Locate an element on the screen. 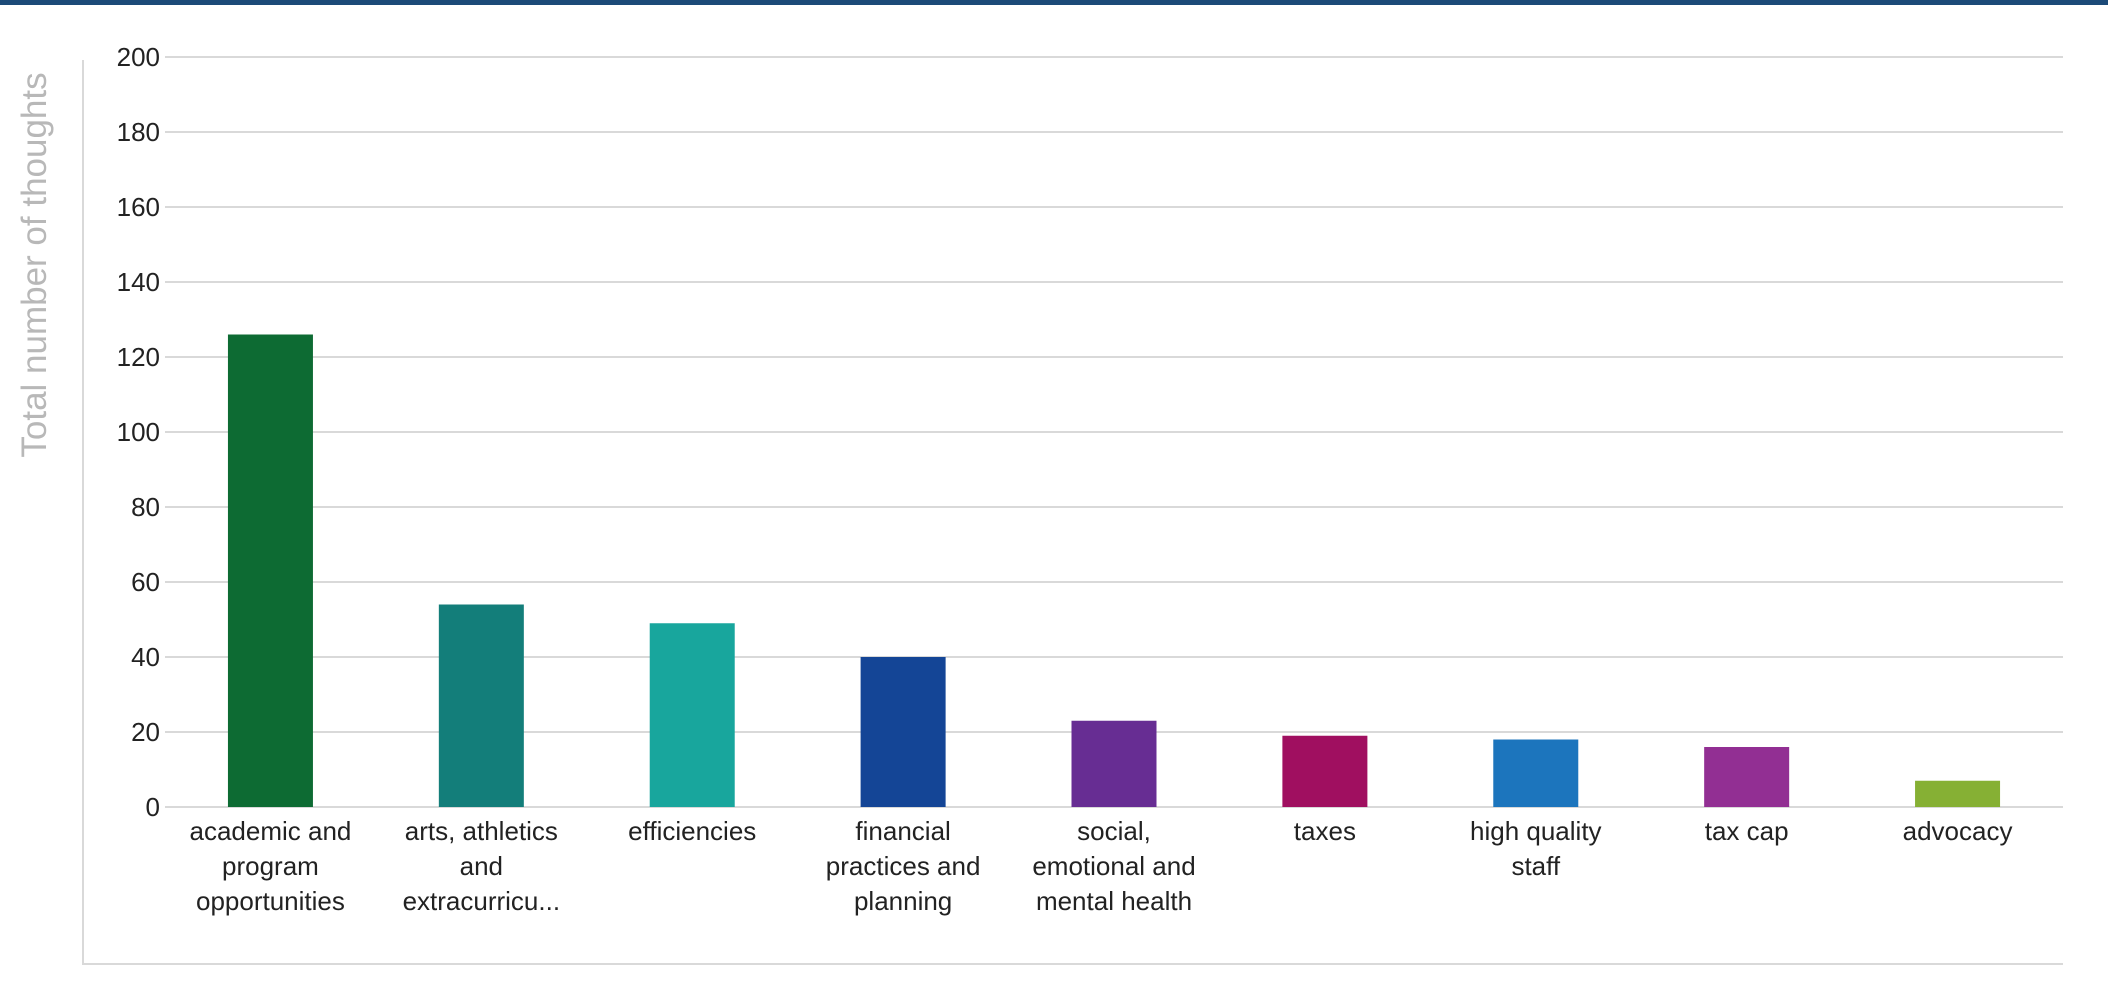 This screenshot has height=990, width=2108. y-tick-label: 120 is located at coordinates (138, 357).